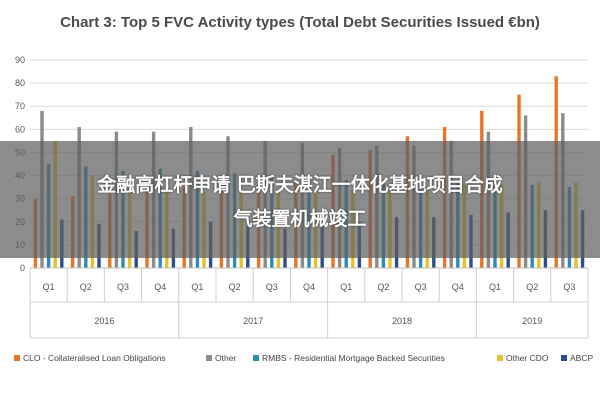  Describe the element at coordinates (532, 321) in the screenshot. I see `year-label: 2019` at that location.